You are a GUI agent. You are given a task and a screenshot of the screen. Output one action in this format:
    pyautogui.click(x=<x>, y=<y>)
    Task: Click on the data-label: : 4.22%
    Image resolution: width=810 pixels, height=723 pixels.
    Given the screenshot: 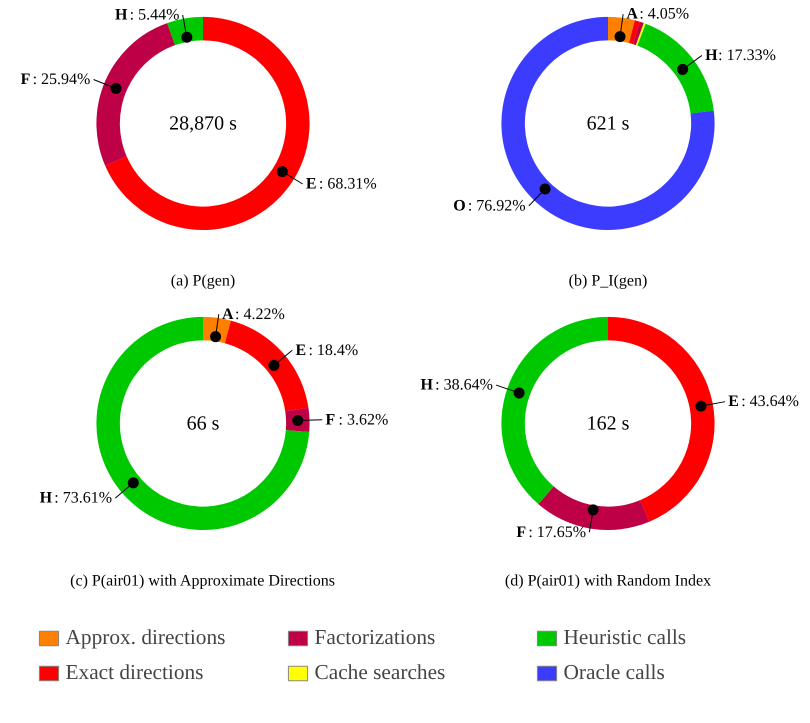 What is the action you would take?
    pyautogui.click(x=260, y=314)
    